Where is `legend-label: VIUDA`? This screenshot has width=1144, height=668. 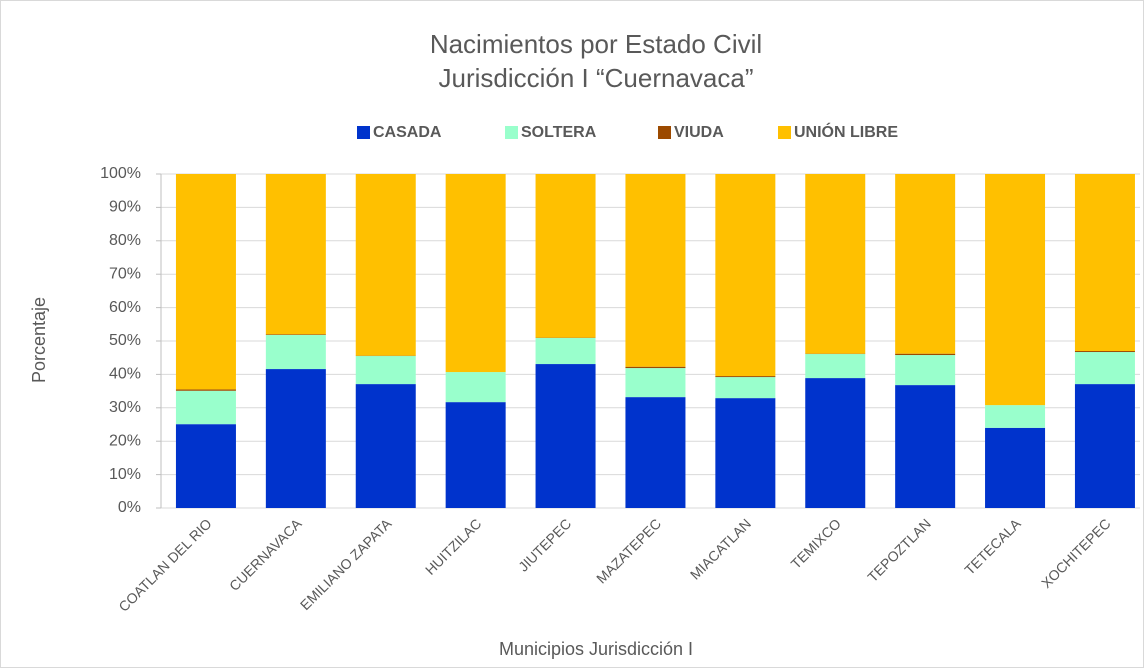
legend-label: VIUDA is located at coordinates (699, 132).